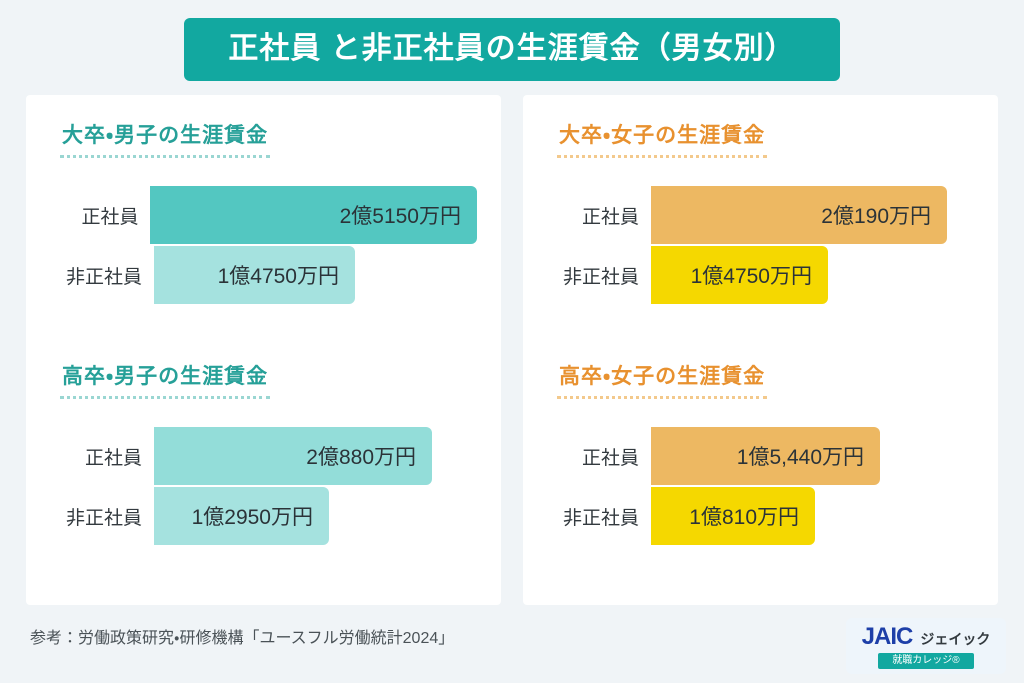  Describe the element at coordinates (744, 518) in the screenshot. I see `bar-value-label: 1億810万円` at that location.